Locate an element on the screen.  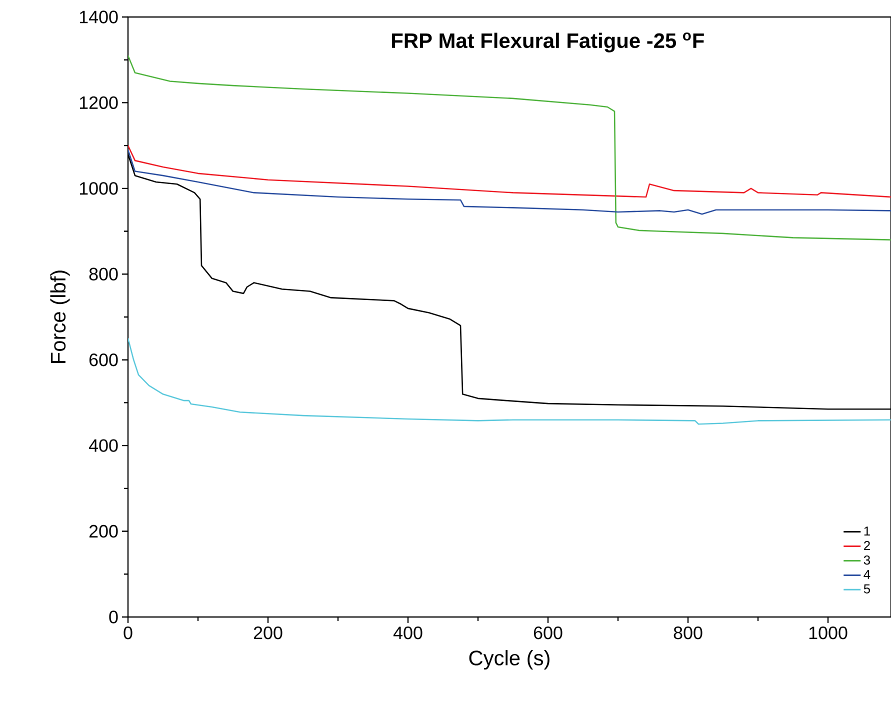
y-tick-label: 0 is located at coordinates (113, 617).